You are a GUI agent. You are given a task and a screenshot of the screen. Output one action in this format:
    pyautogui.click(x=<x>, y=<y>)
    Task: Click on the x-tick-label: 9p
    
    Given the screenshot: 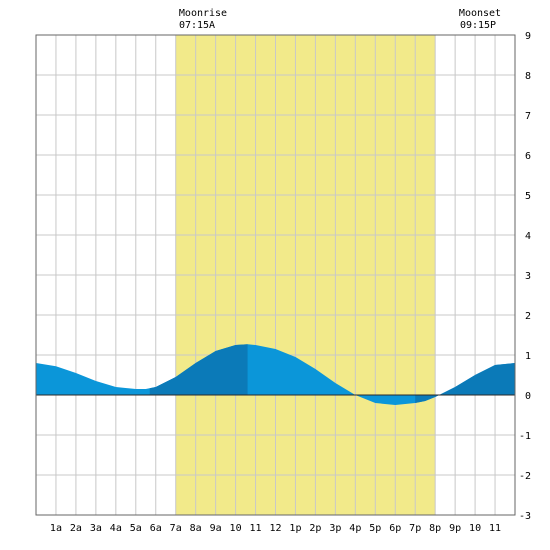 What is the action you would take?
    pyautogui.click(x=455, y=528)
    